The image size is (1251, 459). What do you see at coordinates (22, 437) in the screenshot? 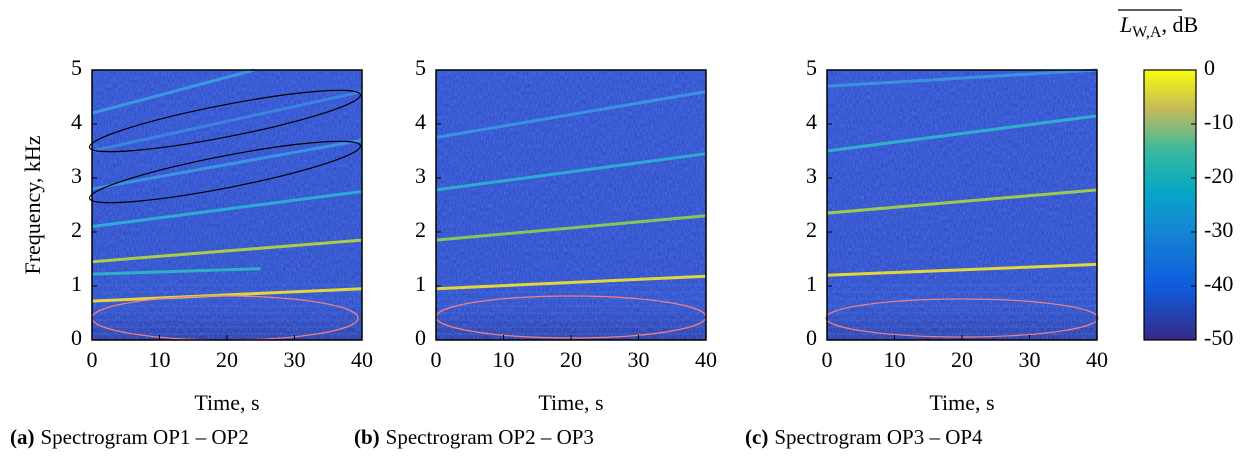
I see `caption-tag: (a)` at bounding box center [22, 437].